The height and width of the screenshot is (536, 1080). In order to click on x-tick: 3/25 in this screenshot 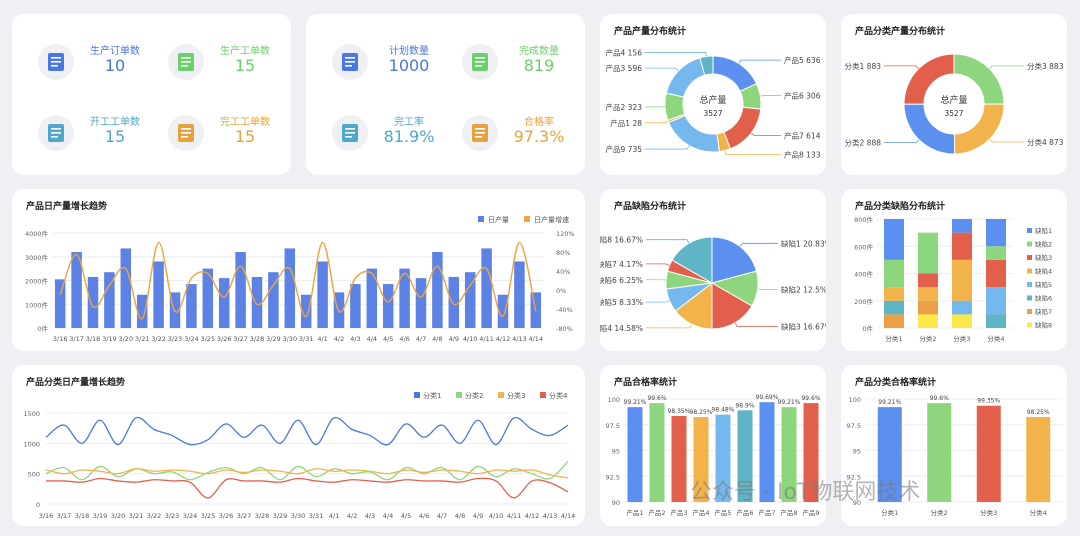, I will do `click(208, 516)`.